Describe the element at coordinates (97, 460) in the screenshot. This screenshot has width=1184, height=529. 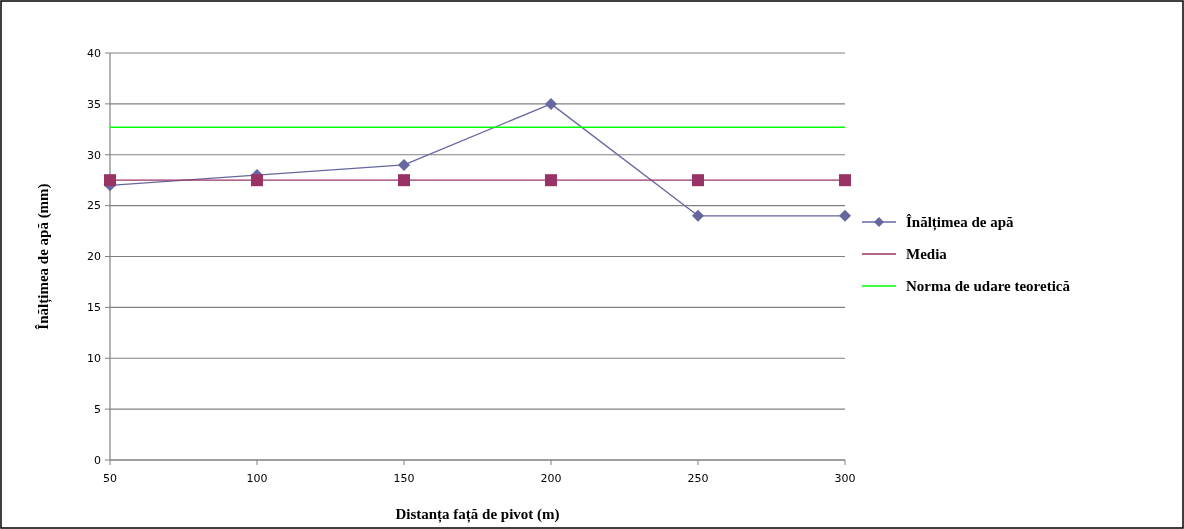
I see `y-tick-label: 0` at that location.